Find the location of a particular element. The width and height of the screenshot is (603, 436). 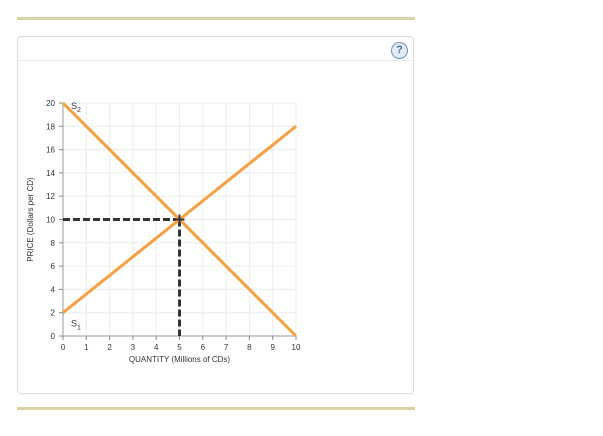

y-tick-label: 12 is located at coordinates (50, 196).